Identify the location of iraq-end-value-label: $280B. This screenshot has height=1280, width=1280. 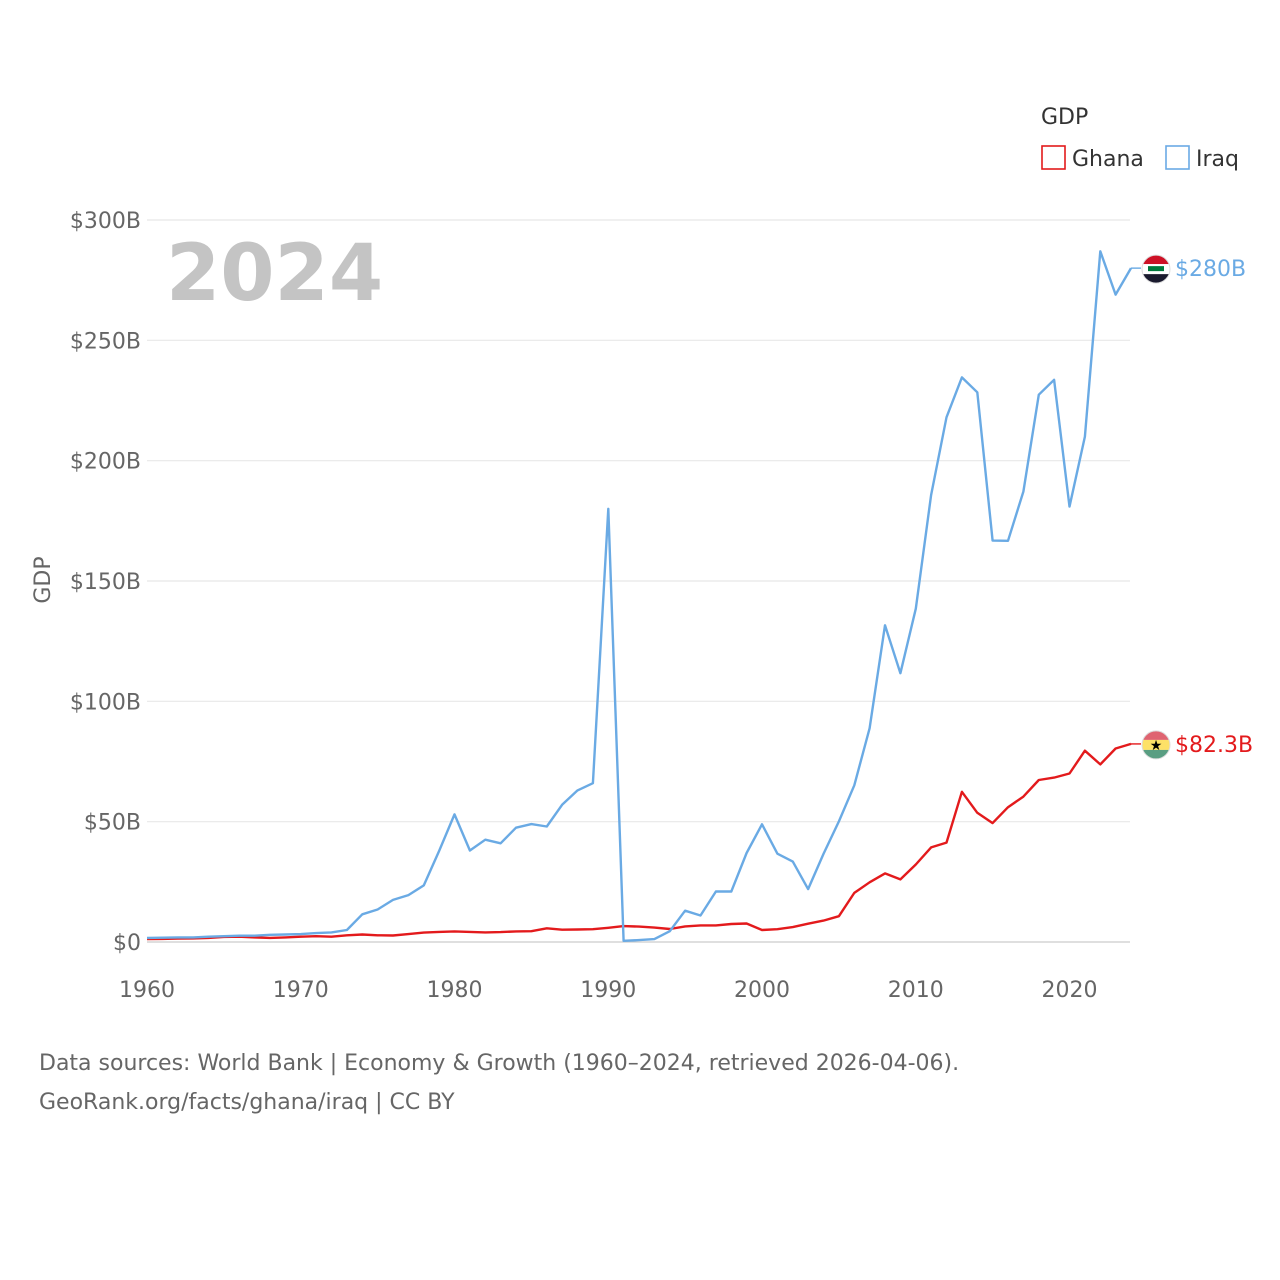
(1210, 269).